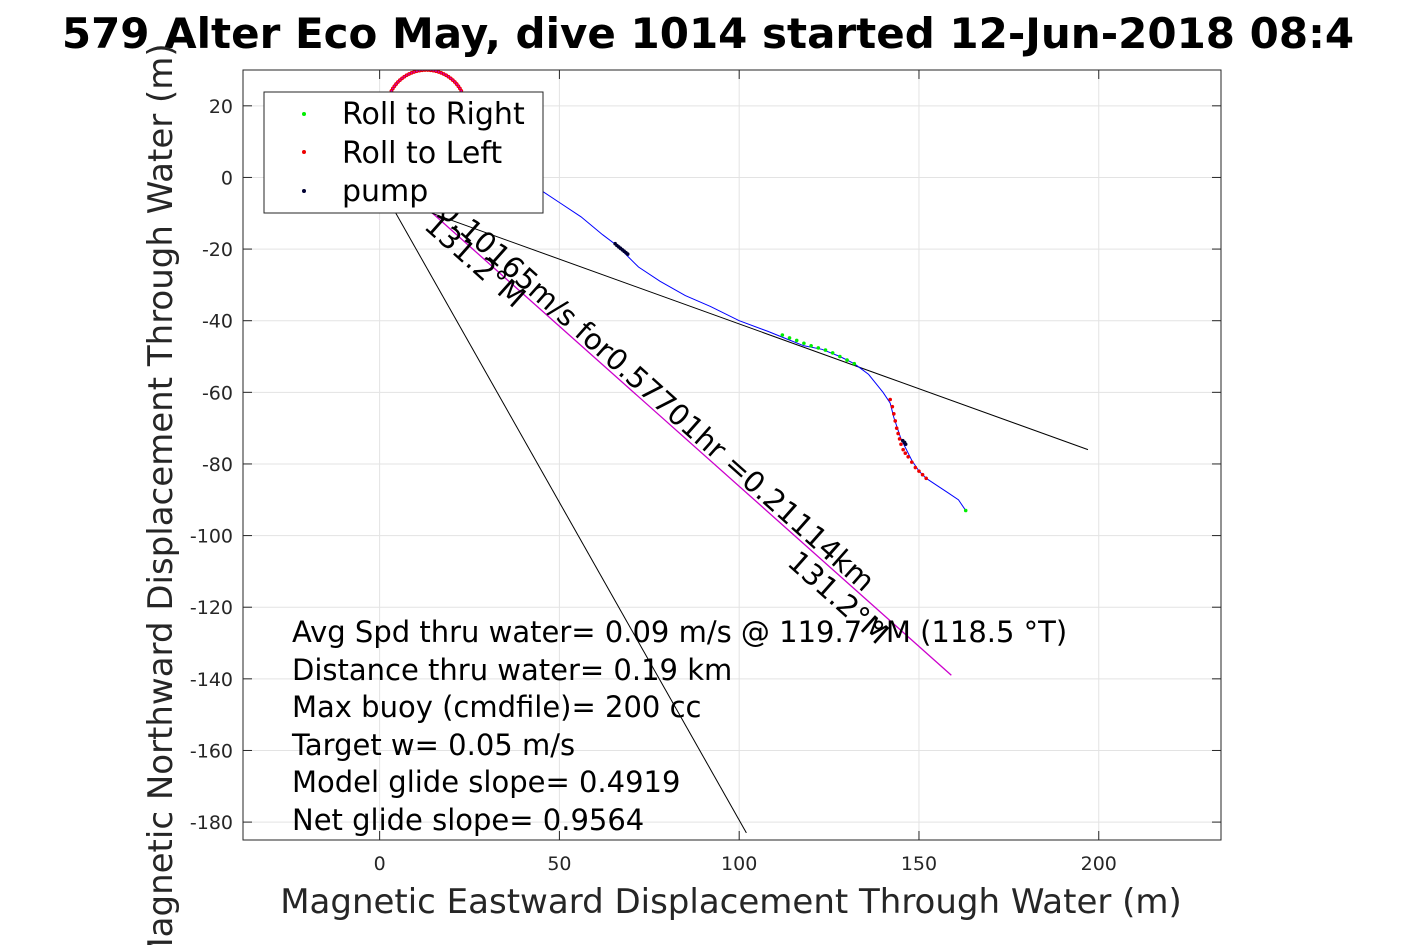  Describe the element at coordinates (227, 178) in the screenshot. I see `y-tick-label: 0` at that location.